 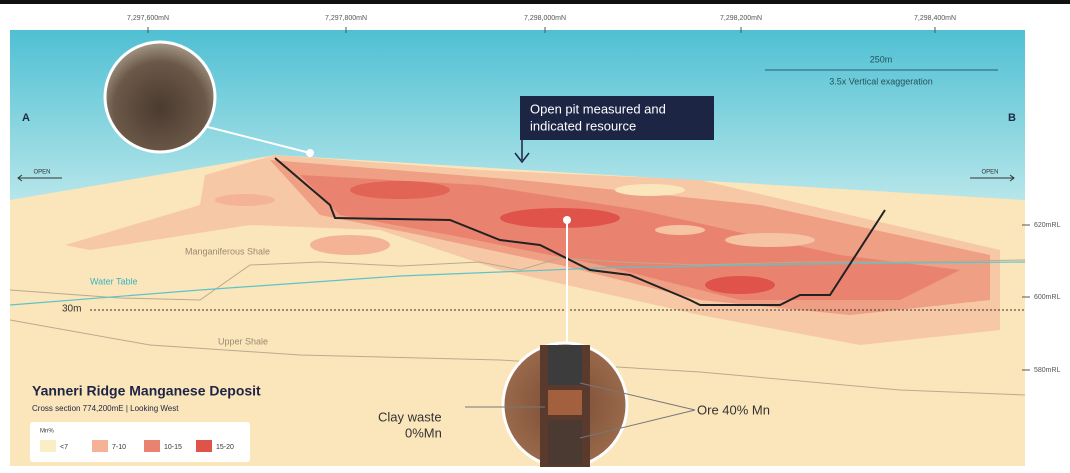 I want to click on legend-label: 7-10, so click(x=119, y=447).